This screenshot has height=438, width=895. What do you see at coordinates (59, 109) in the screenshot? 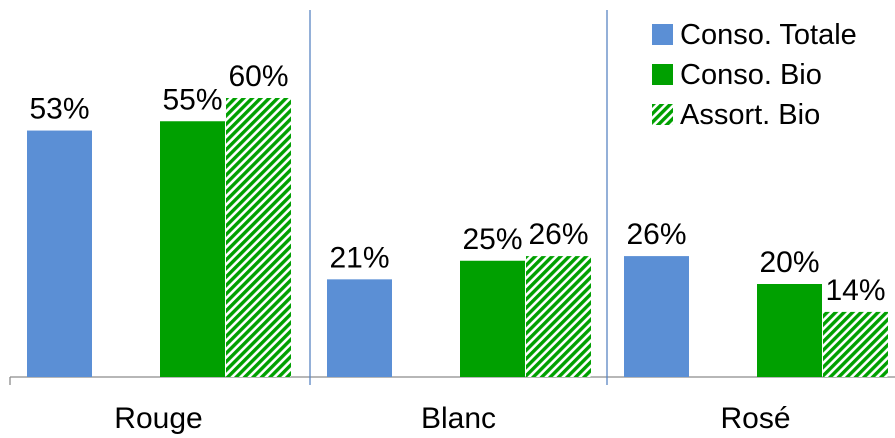
I see `data-label: 53%` at bounding box center [59, 109].